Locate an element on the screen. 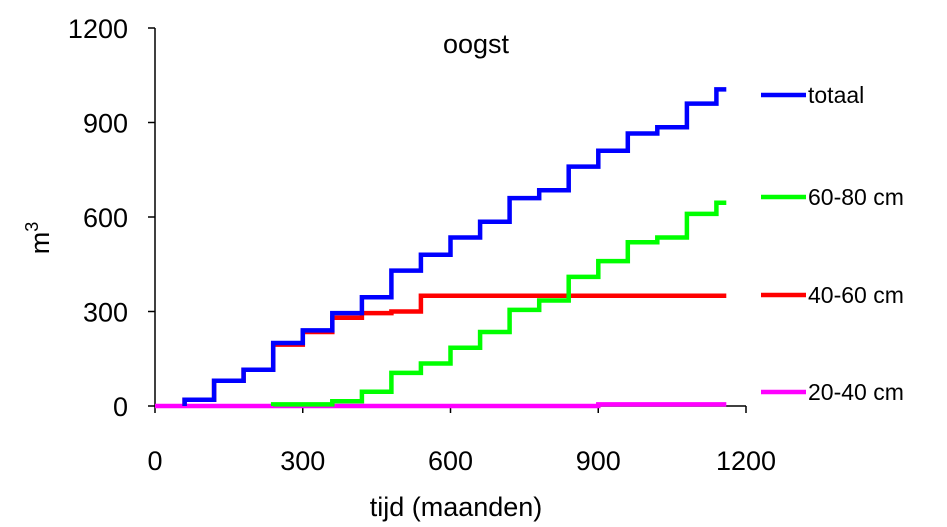  legend-label: 60-80 cm is located at coordinates (856, 197).